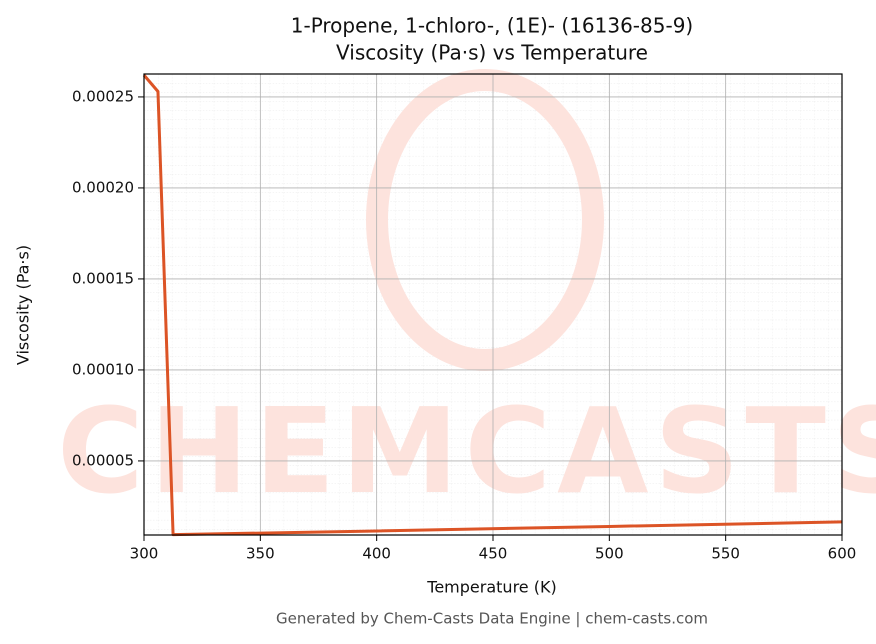  I want to click on y-tick-label: 0.00025, so click(103, 96).